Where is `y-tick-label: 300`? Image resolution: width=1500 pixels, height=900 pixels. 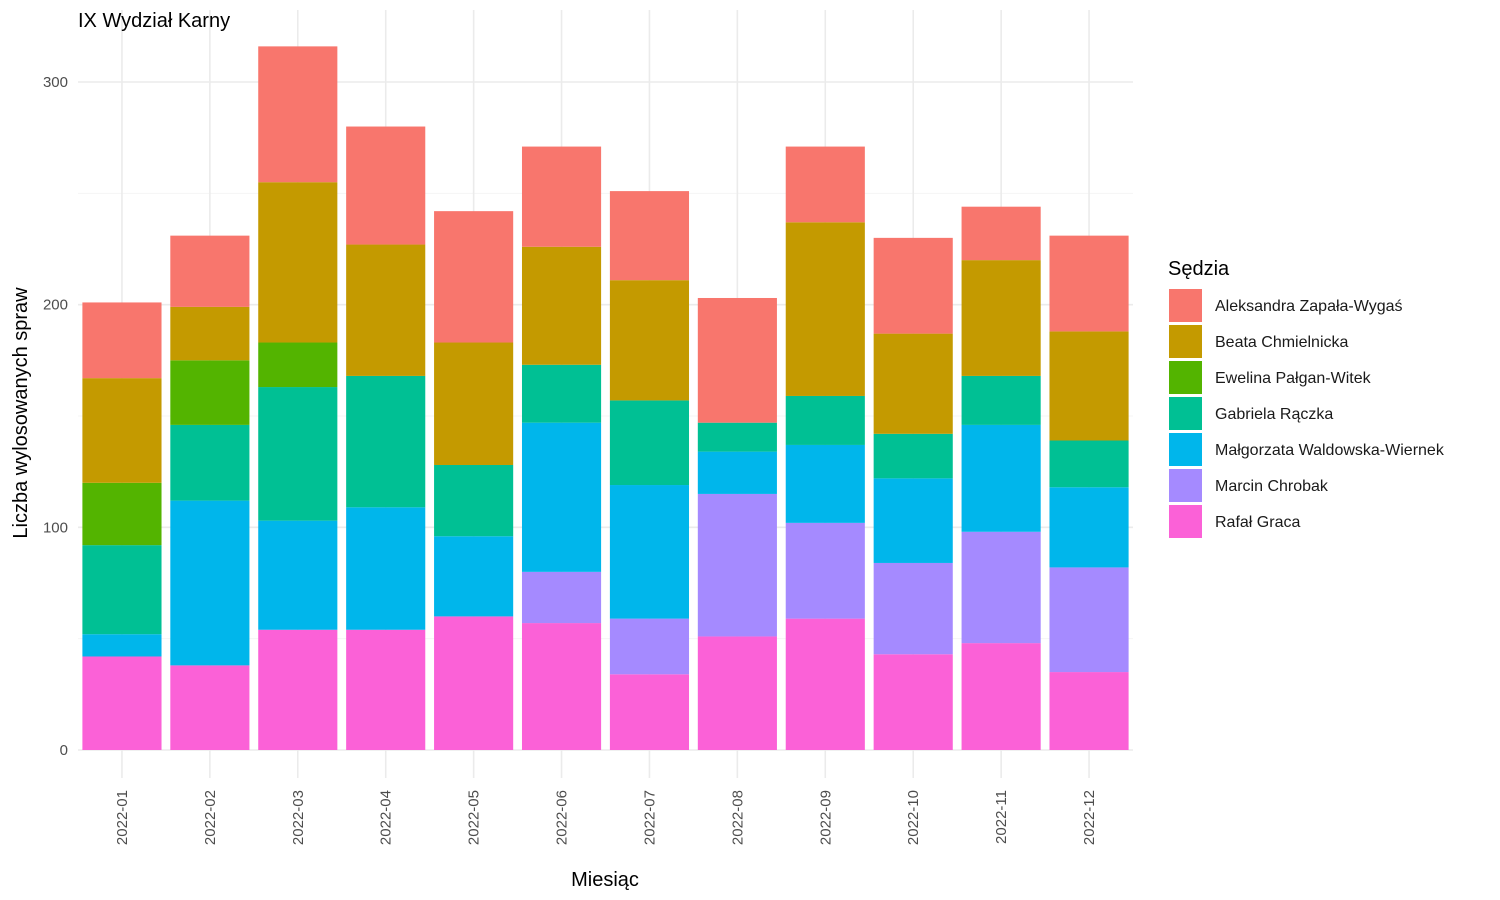 y-tick-label: 300 is located at coordinates (55, 82).